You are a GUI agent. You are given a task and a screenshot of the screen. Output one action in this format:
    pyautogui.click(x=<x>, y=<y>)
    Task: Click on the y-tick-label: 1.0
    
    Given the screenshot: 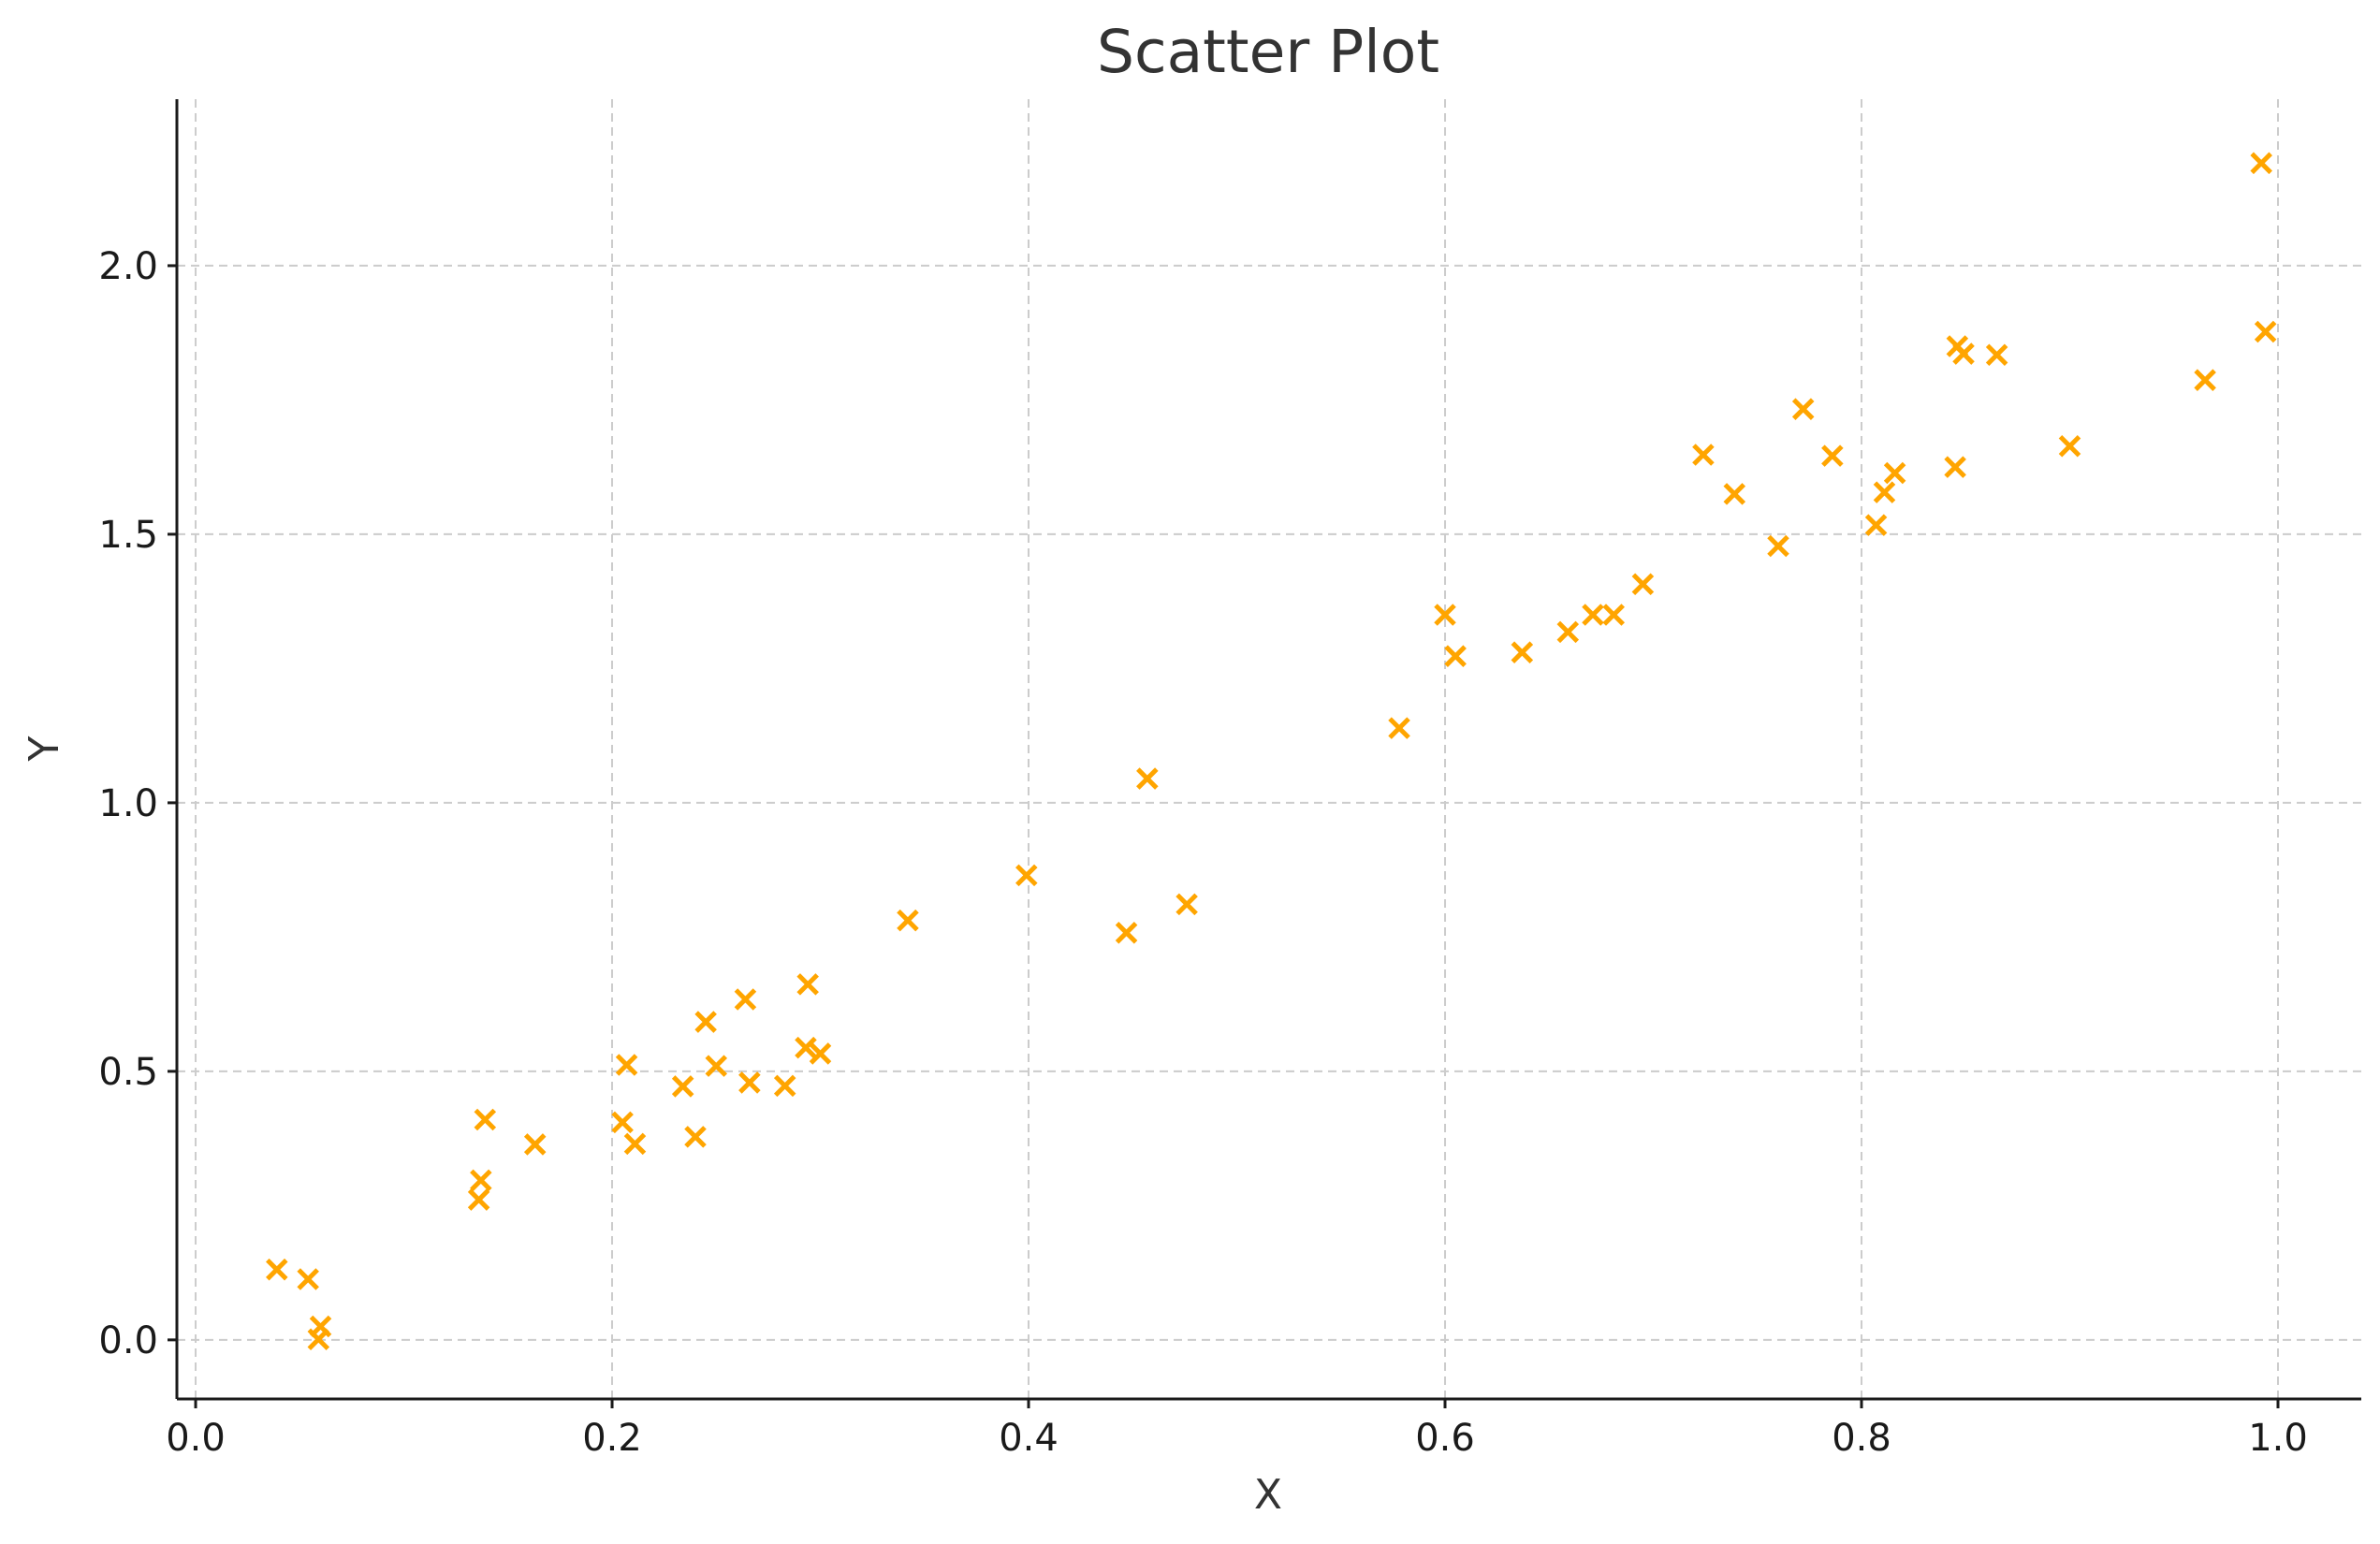 What is the action you would take?
    pyautogui.click(x=128, y=803)
    